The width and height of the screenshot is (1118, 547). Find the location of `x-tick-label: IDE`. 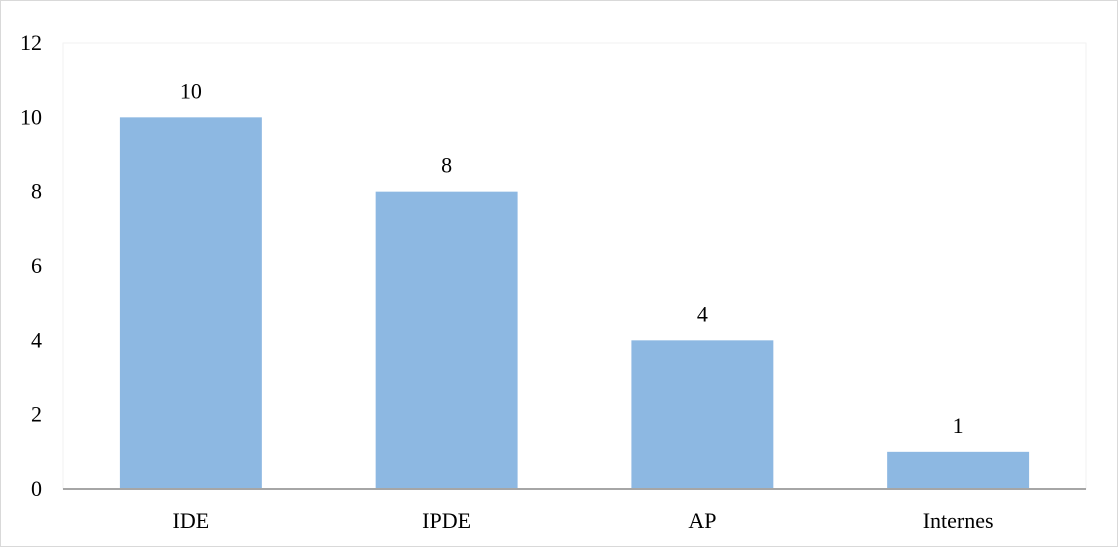

x-tick-label: IDE is located at coordinates (191, 520).